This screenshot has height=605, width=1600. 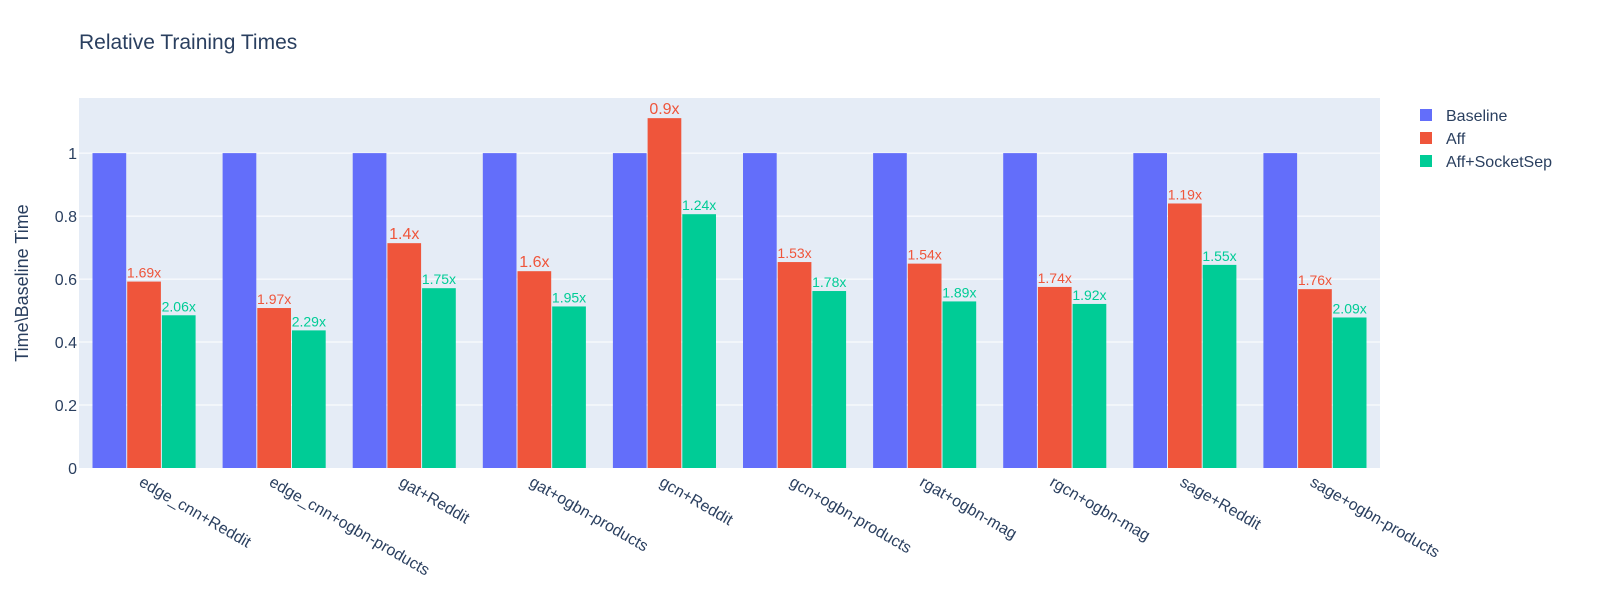 What do you see at coordinates (1476, 116) in the screenshot?
I see `legend-label: Baseline` at bounding box center [1476, 116].